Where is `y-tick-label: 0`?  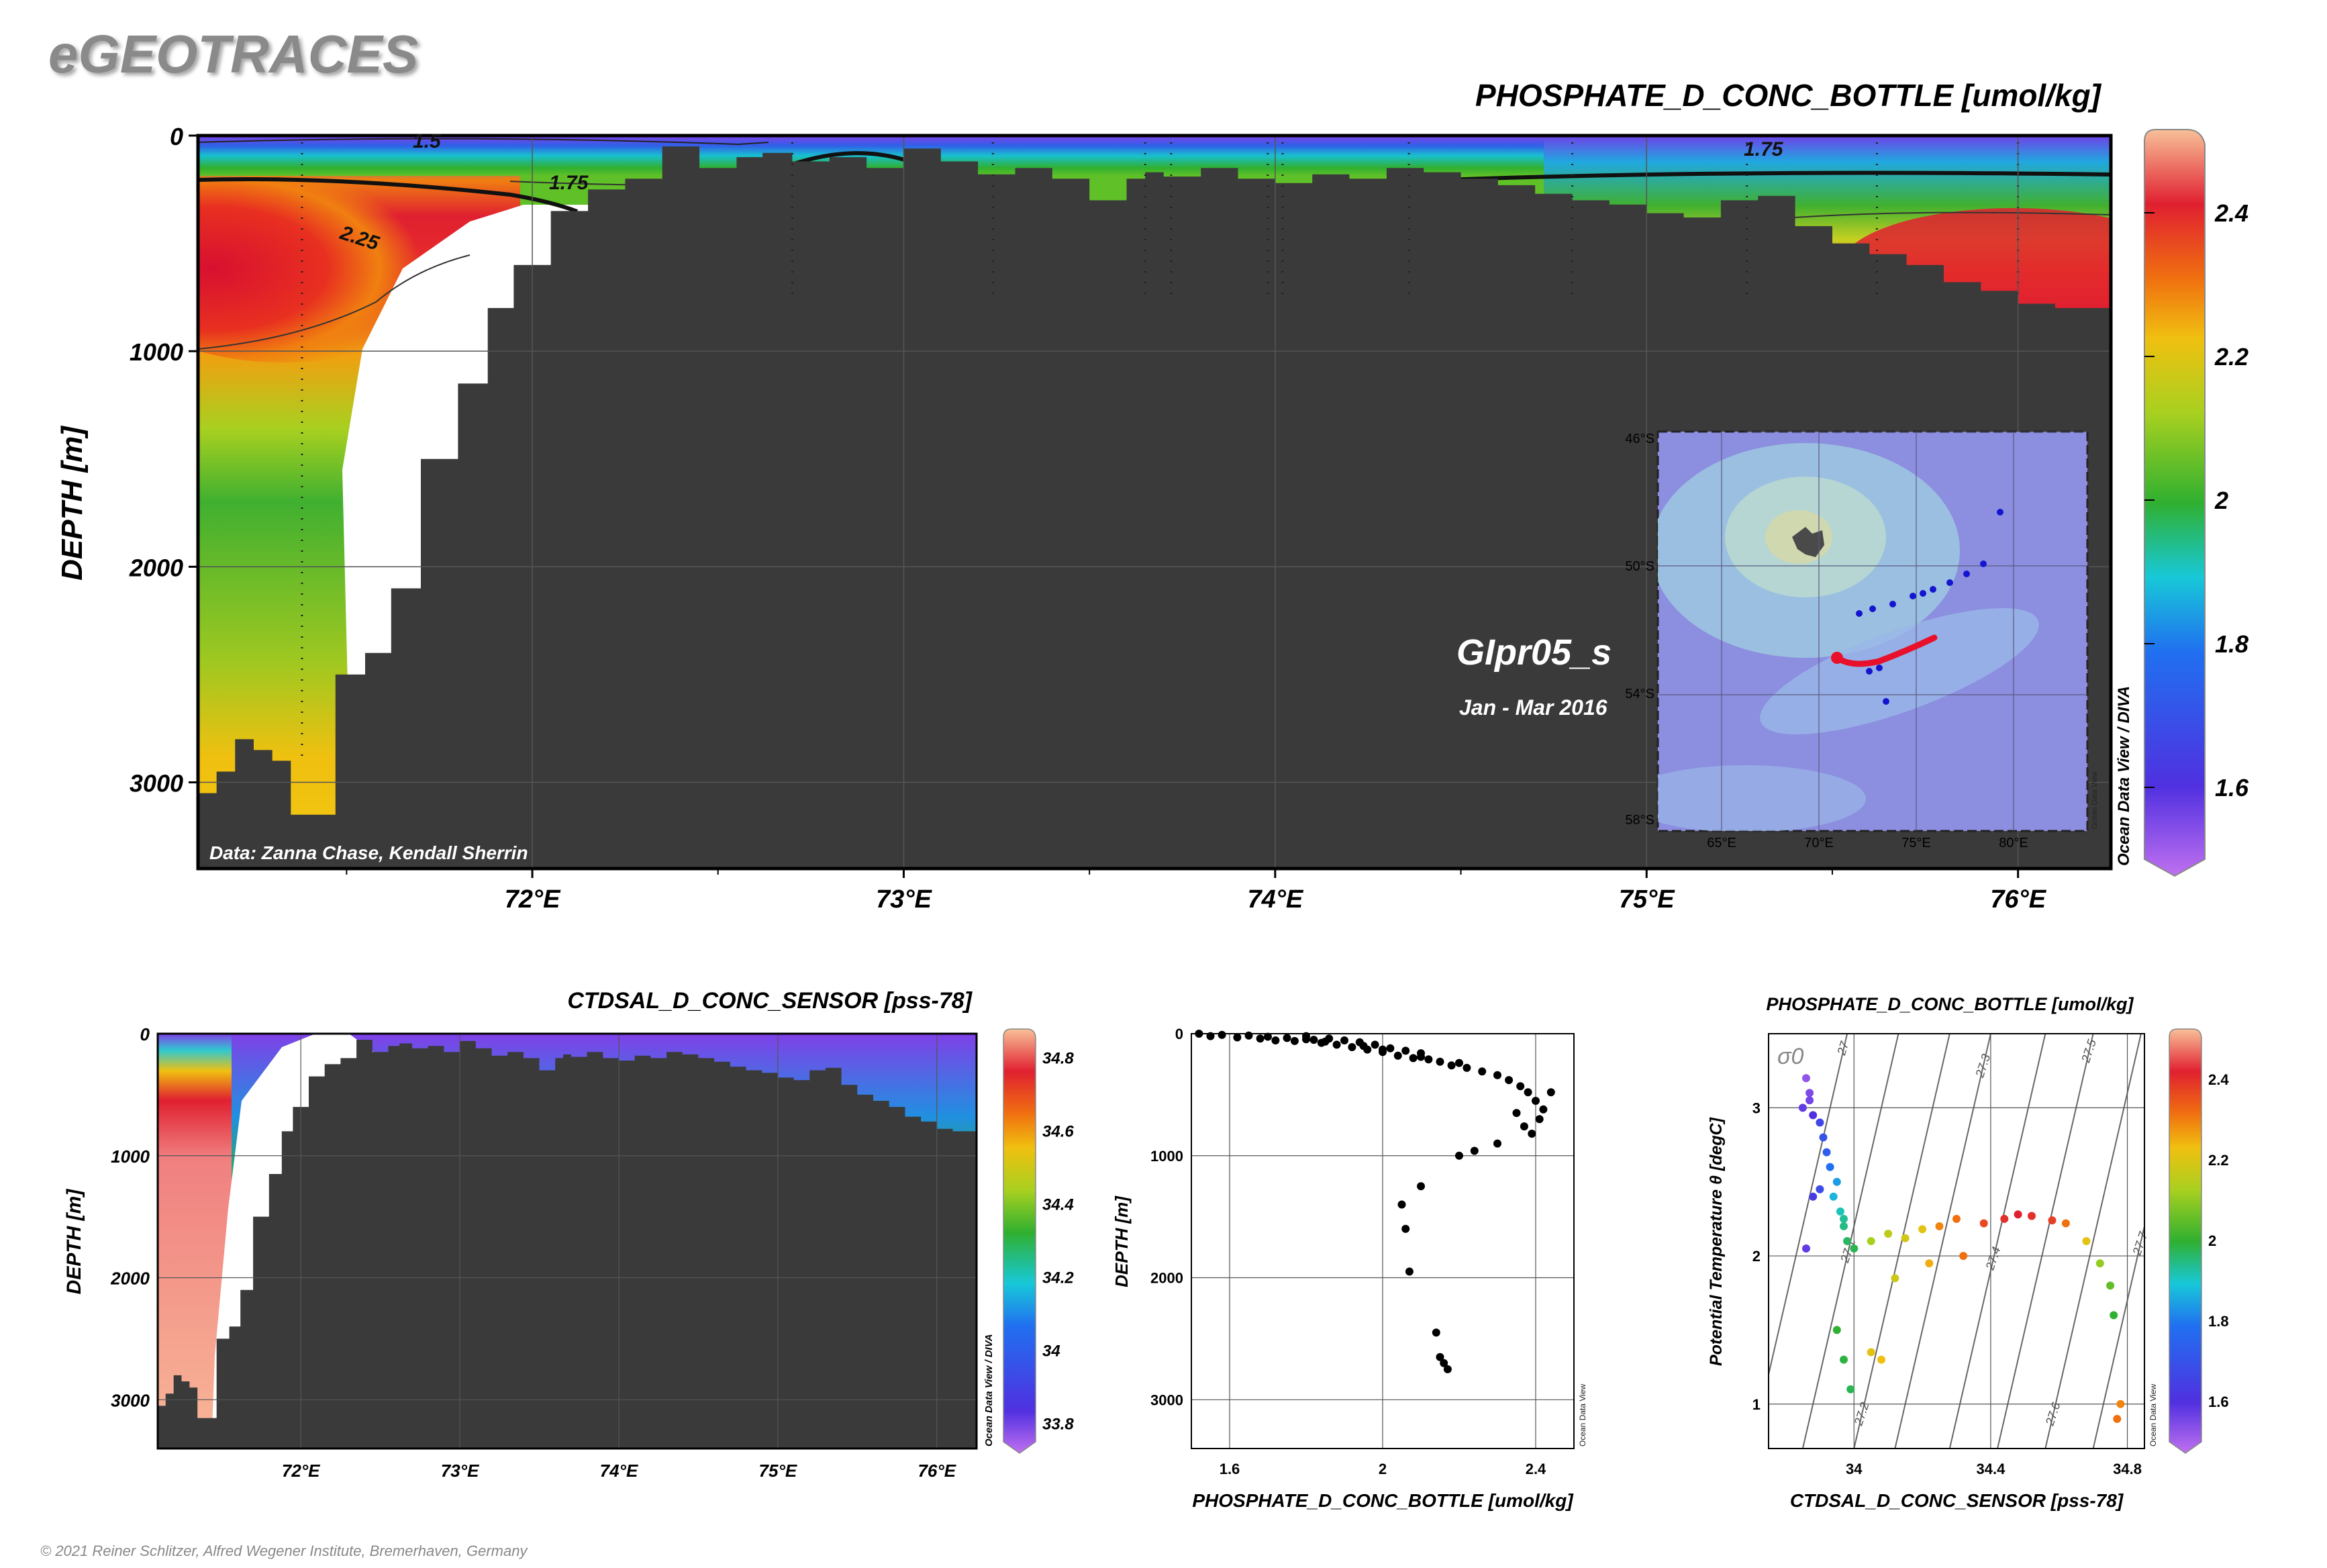
y-tick-label: 0 is located at coordinates (176, 136).